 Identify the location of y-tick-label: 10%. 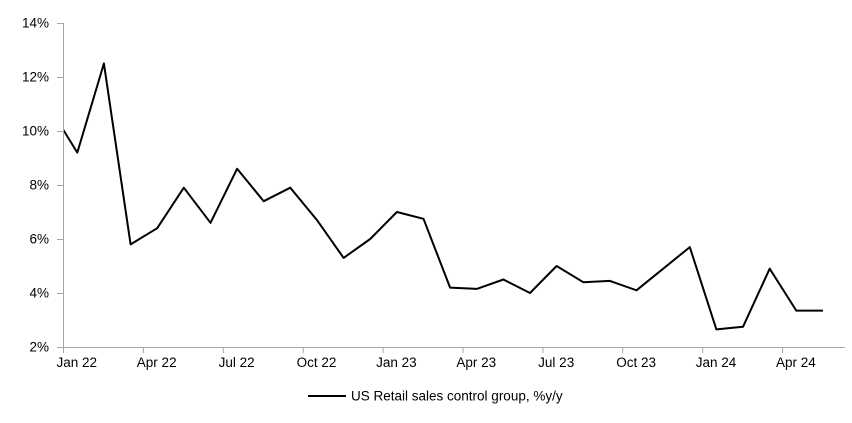
(35, 131).